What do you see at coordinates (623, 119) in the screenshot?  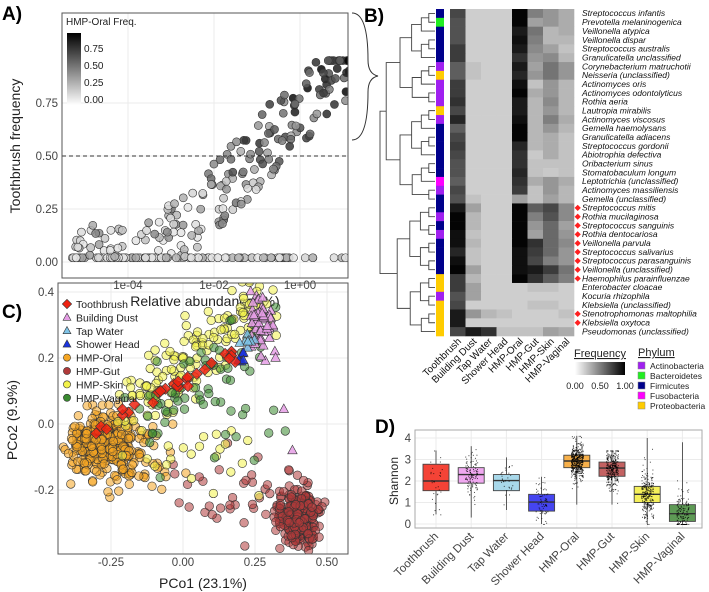 I see `row-label: Actinomyces viscosus` at bounding box center [623, 119].